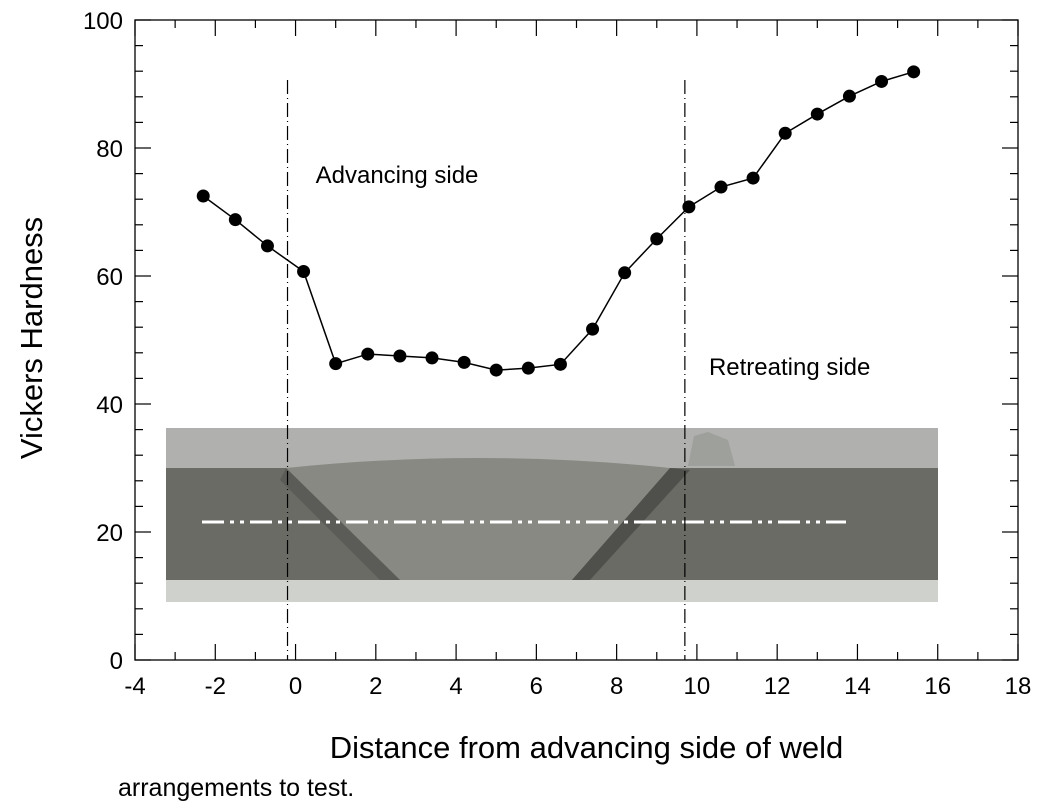  What do you see at coordinates (478, 519) in the screenshot?
I see `photo-weld-nugget` at bounding box center [478, 519].